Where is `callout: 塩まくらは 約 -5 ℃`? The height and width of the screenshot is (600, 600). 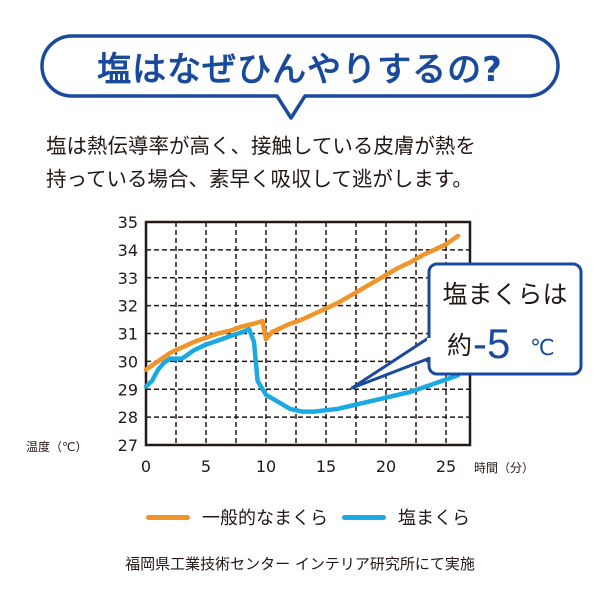
callout: 塩まくらは 約 -5 ℃ is located at coordinates (466, 326).